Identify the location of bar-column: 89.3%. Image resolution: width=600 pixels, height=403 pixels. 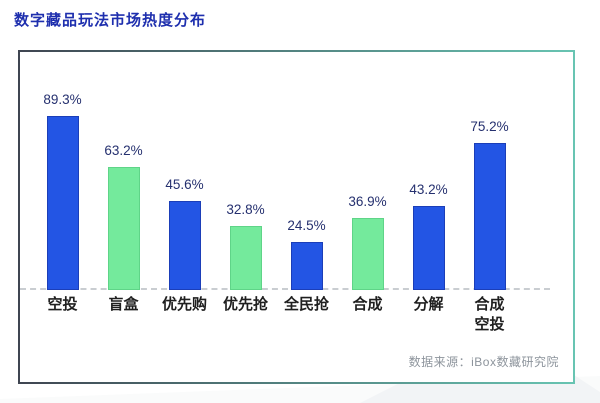
(62, 171).